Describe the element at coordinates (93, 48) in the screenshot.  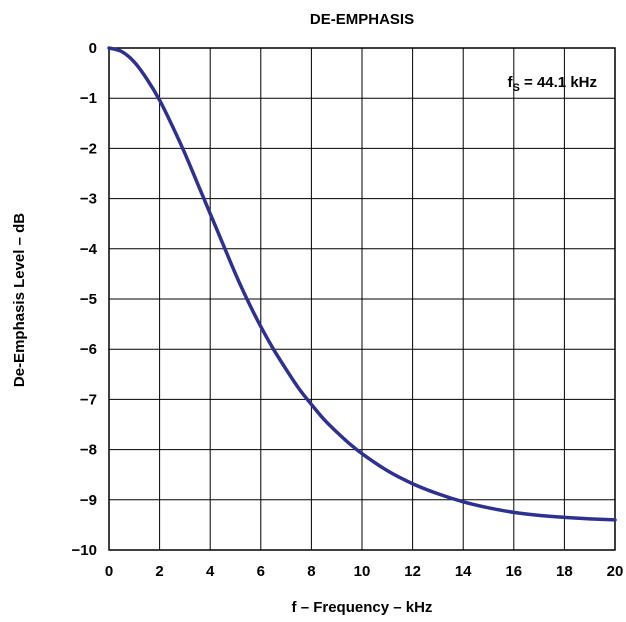
I see `y-tick-label: 0` at that location.